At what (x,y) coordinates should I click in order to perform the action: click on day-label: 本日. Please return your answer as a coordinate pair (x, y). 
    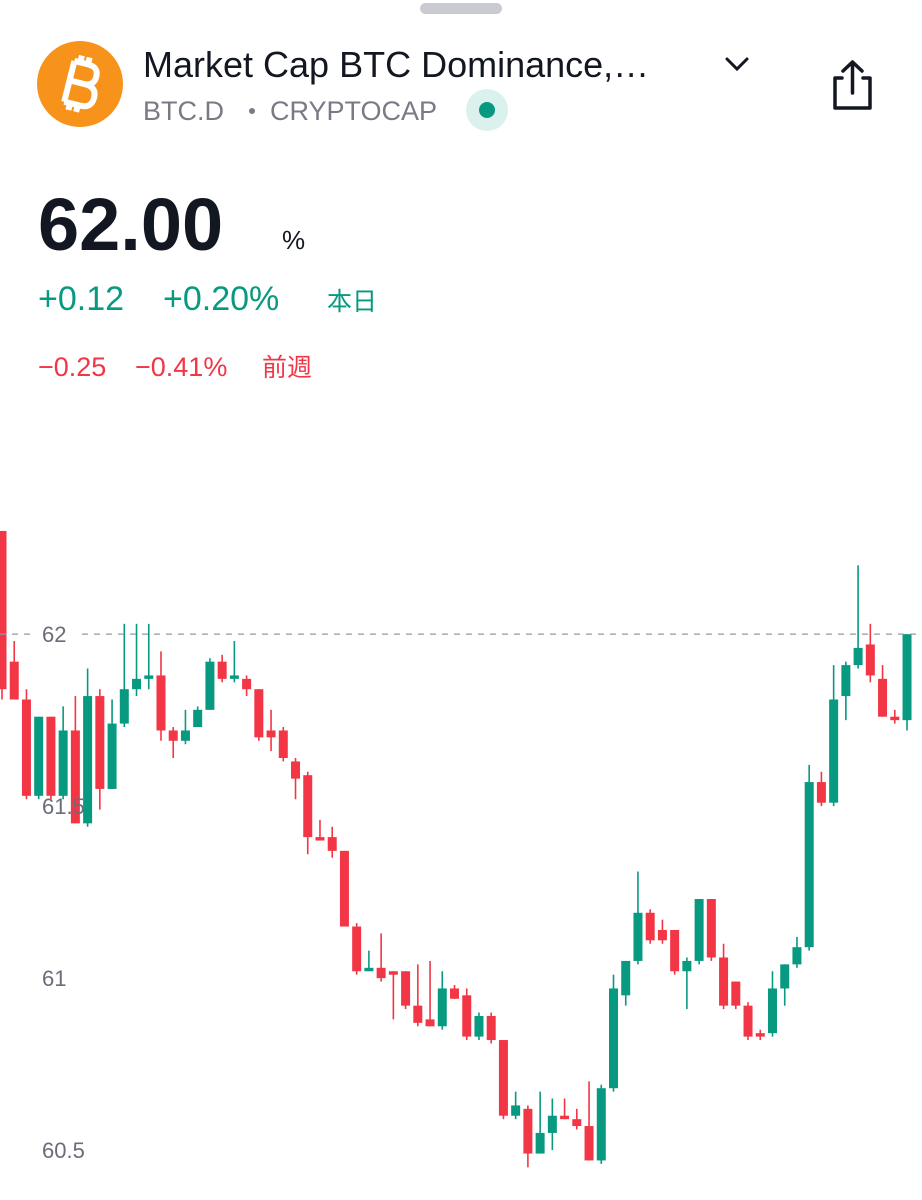
    Looking at the image, I should click on (352, 302).